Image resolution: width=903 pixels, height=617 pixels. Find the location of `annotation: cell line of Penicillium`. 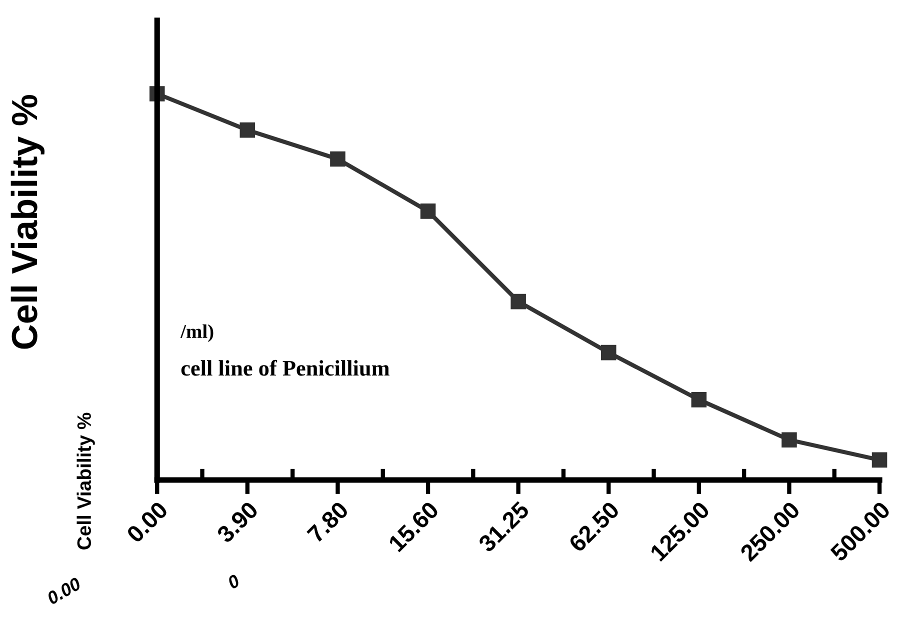

annotation: cell line of Penicillium is located at coordinates (285, 368).